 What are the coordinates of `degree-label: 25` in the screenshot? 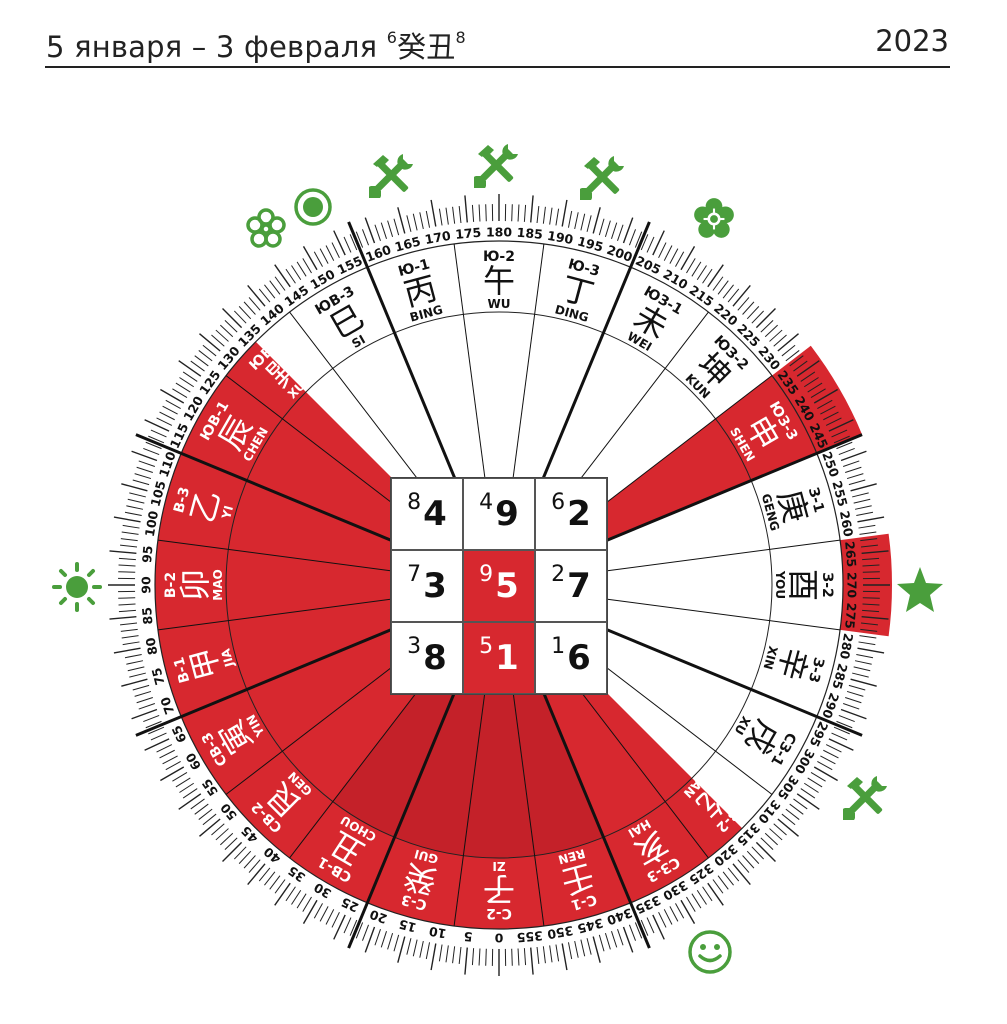 It's located at (350, 904).